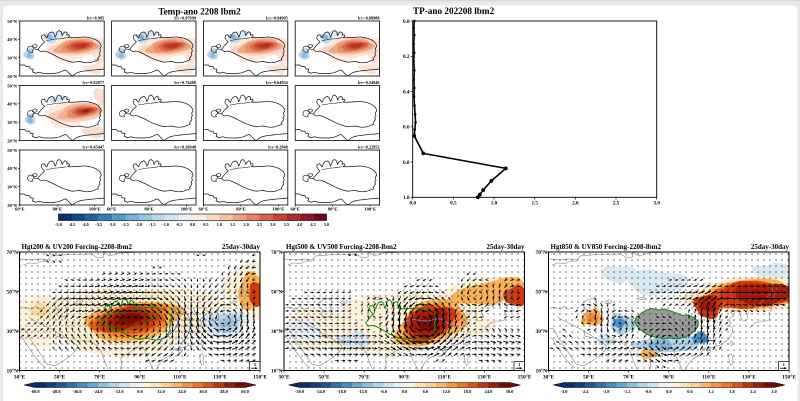 This screenshot has height=401, width=800. What do you see at coordinates (454, 11) in the screenshot?
I see `svg-text: TP-ano 202208 lbm2` at bounding box center [454, 11].